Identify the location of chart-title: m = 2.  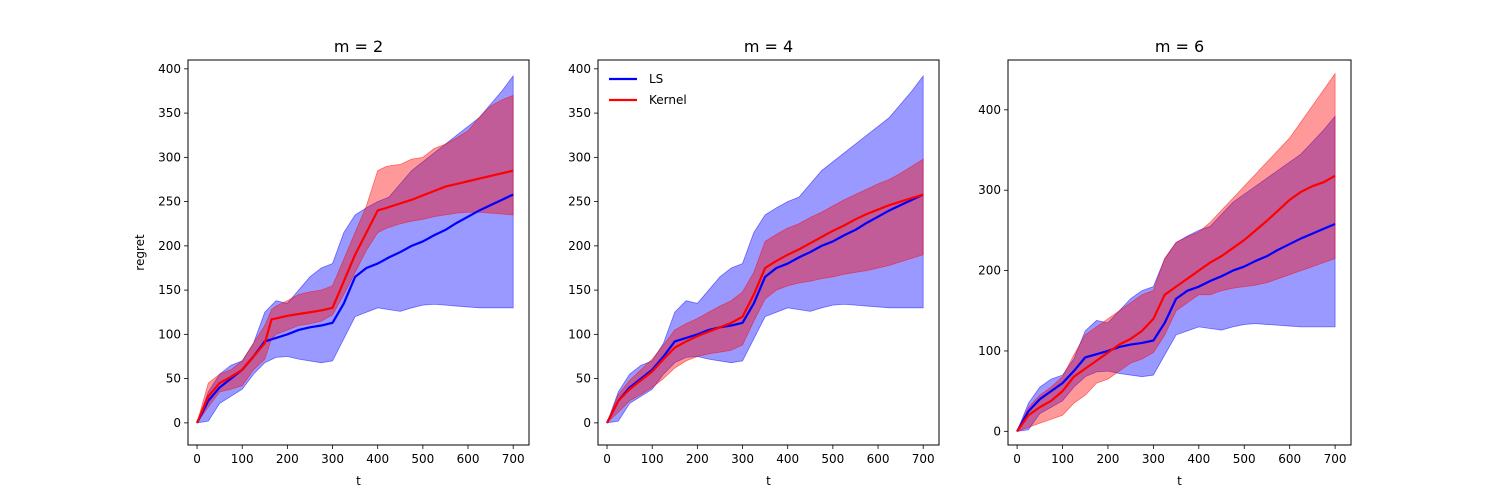
(358, 46).